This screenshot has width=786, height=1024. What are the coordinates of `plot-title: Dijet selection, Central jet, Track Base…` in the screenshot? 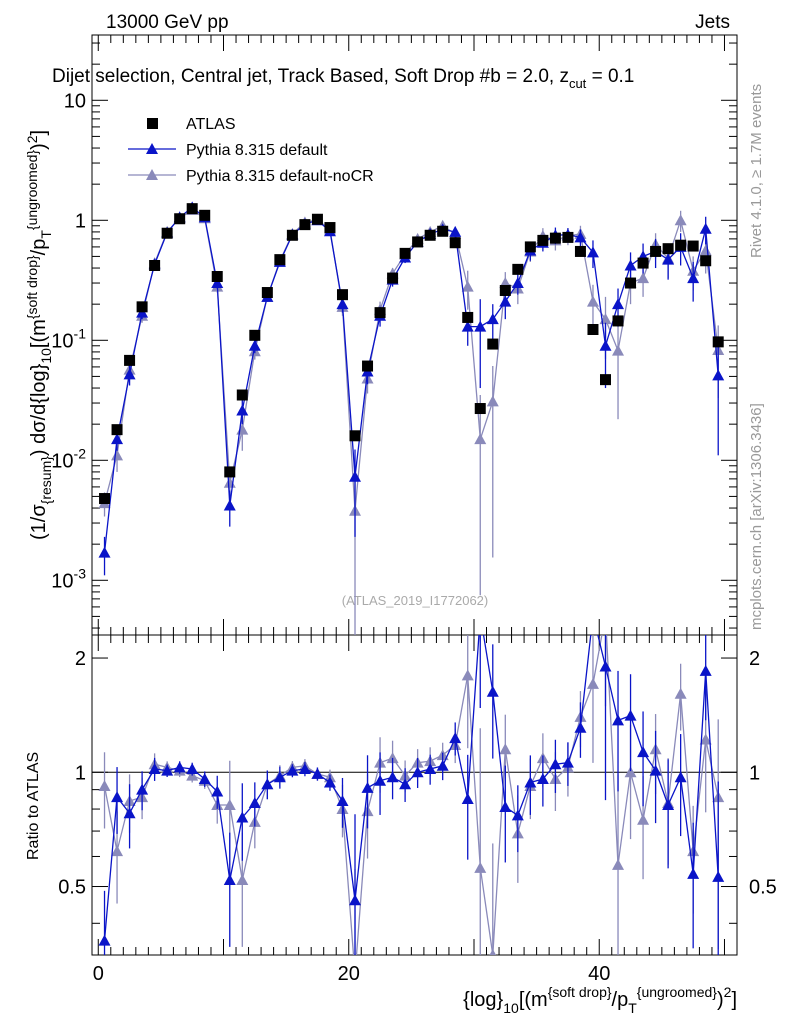 It's located at (343, 78).